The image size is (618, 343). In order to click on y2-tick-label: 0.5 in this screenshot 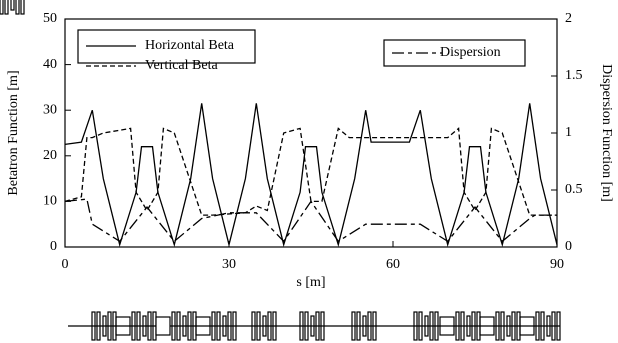, I will do `click(574, 189)`.